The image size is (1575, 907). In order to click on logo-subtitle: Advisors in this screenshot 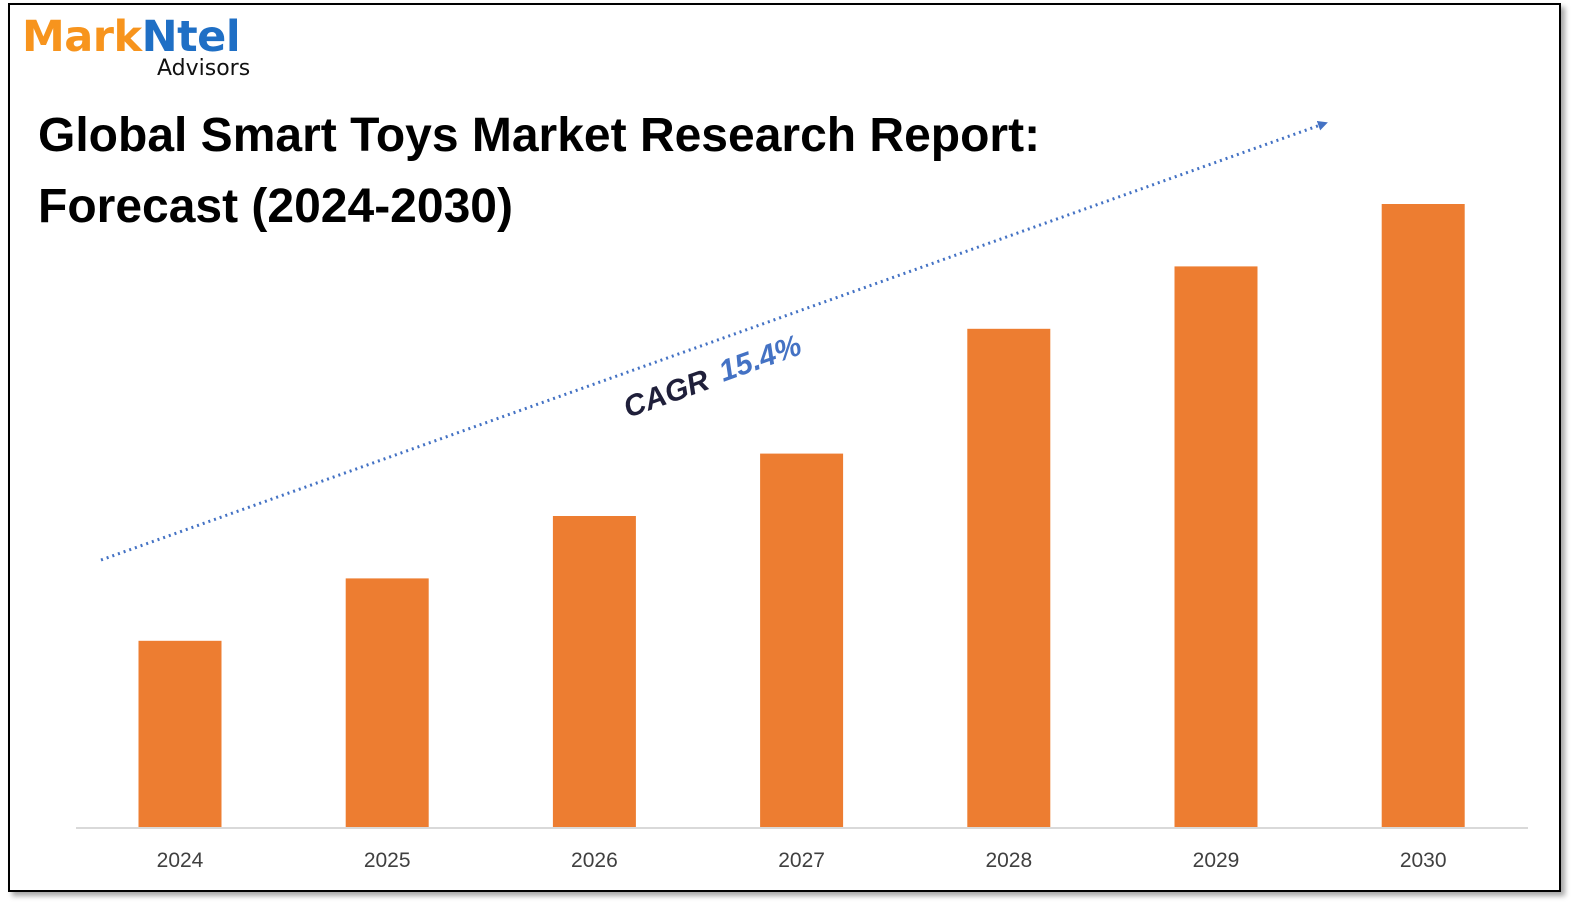, I will do `click(204, 68)`.